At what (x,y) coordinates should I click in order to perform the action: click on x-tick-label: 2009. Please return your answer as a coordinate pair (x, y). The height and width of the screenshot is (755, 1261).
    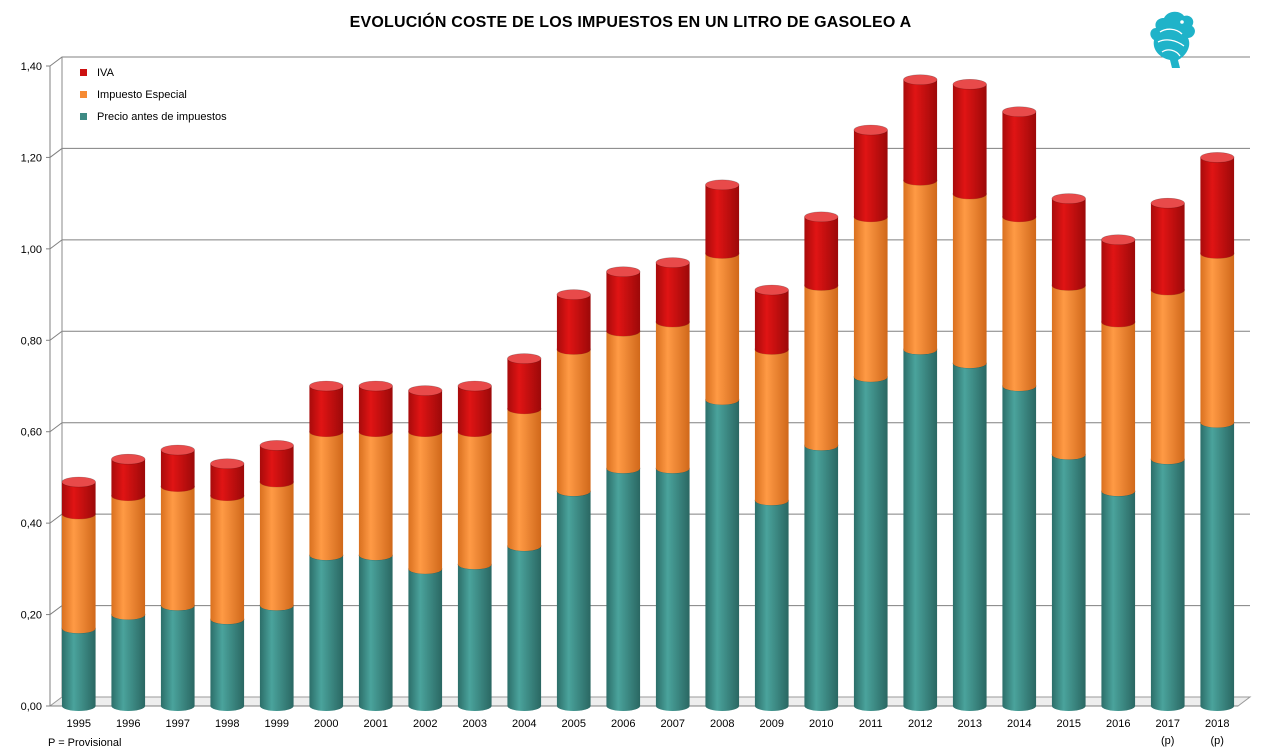
    Looking at the image, I should click on (772, 724).